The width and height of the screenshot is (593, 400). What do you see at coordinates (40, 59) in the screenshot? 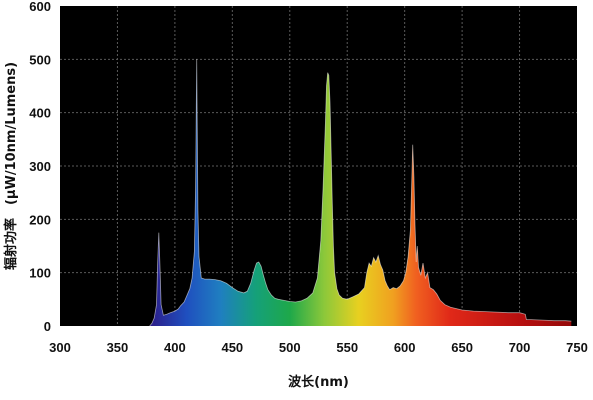
I see `y-tick-label: 500` at bounding box center [40, 59].